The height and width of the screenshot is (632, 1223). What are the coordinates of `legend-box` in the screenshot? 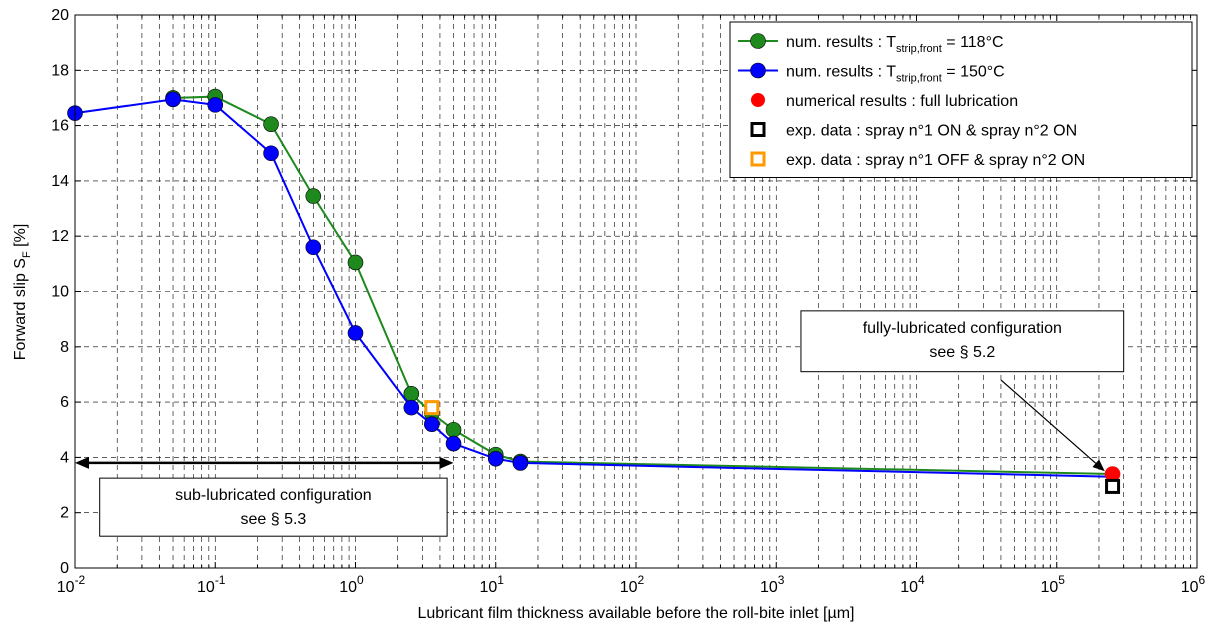 It's located at (961, 99).